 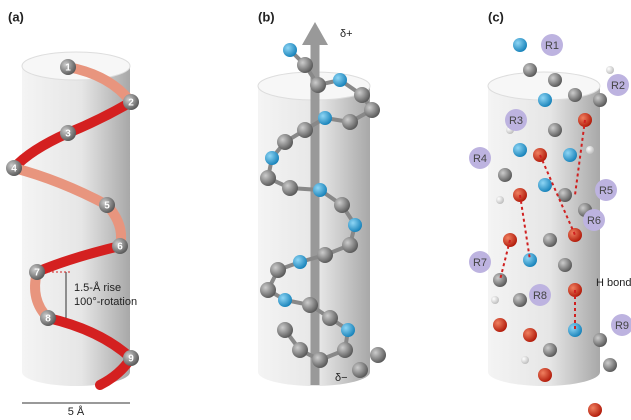 I want to click on dipole-arrowhead, so click(x=315, y=33).